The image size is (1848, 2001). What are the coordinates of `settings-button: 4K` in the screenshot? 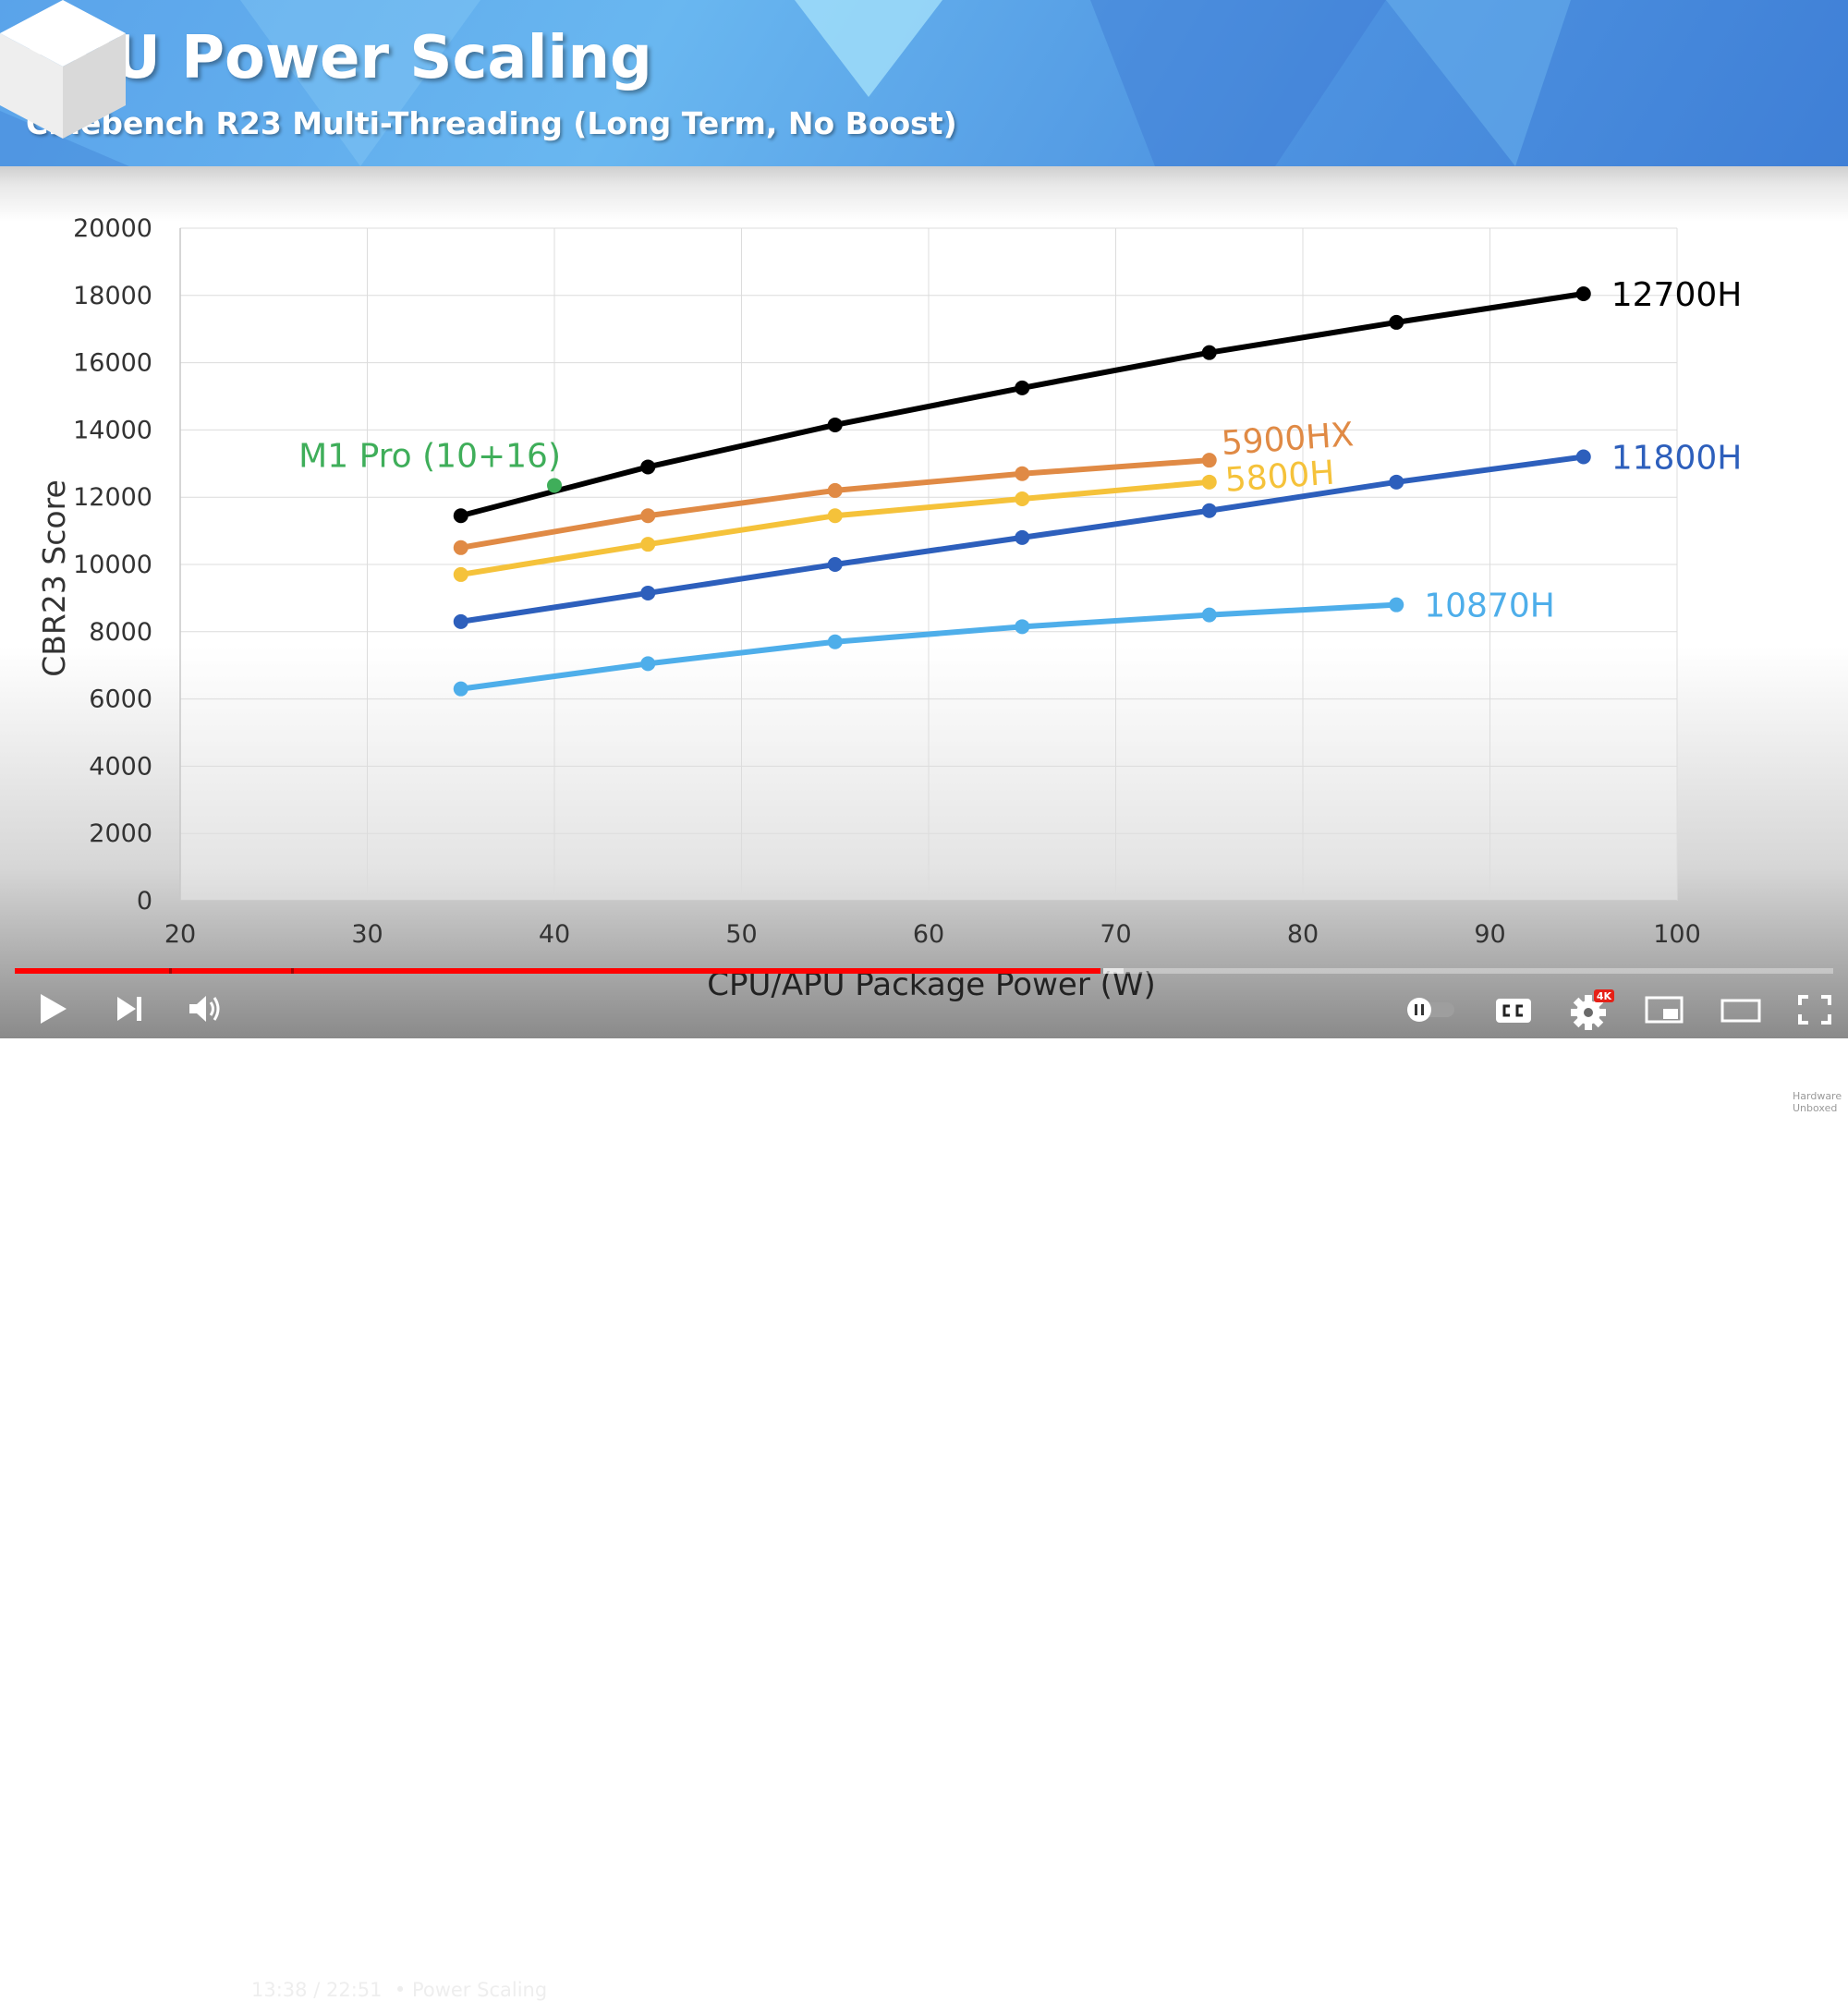 It's located at (1591, 1009).